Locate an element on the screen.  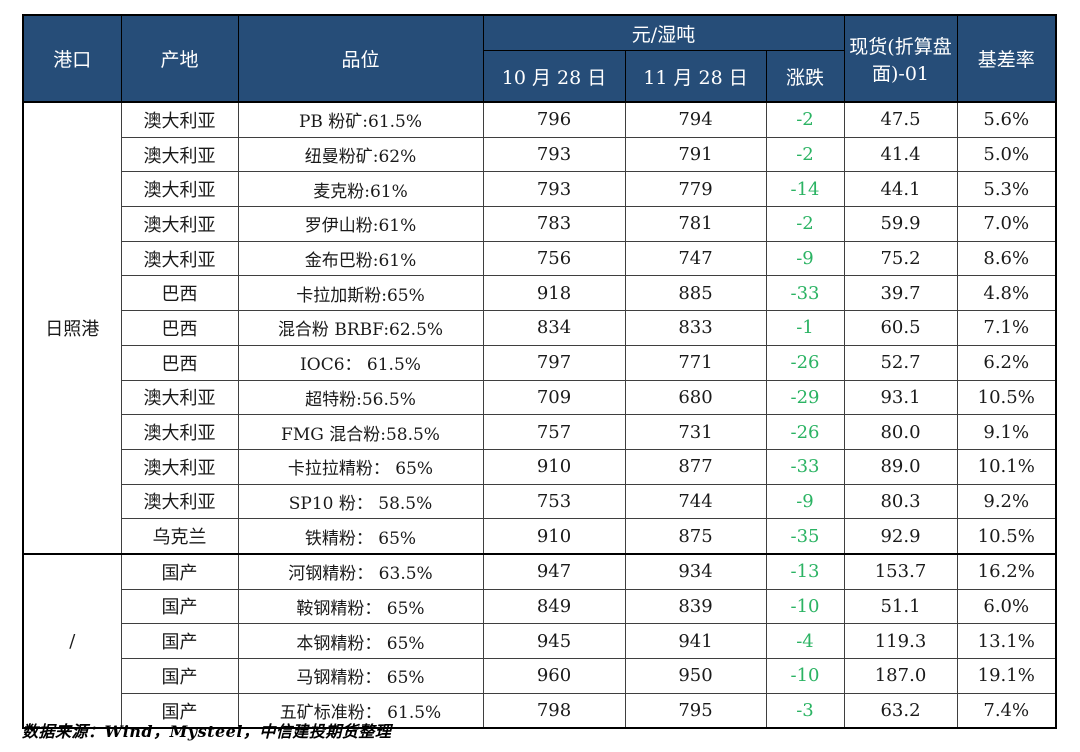
spot-cell: 59.9 is located at coordinates (900, 224).